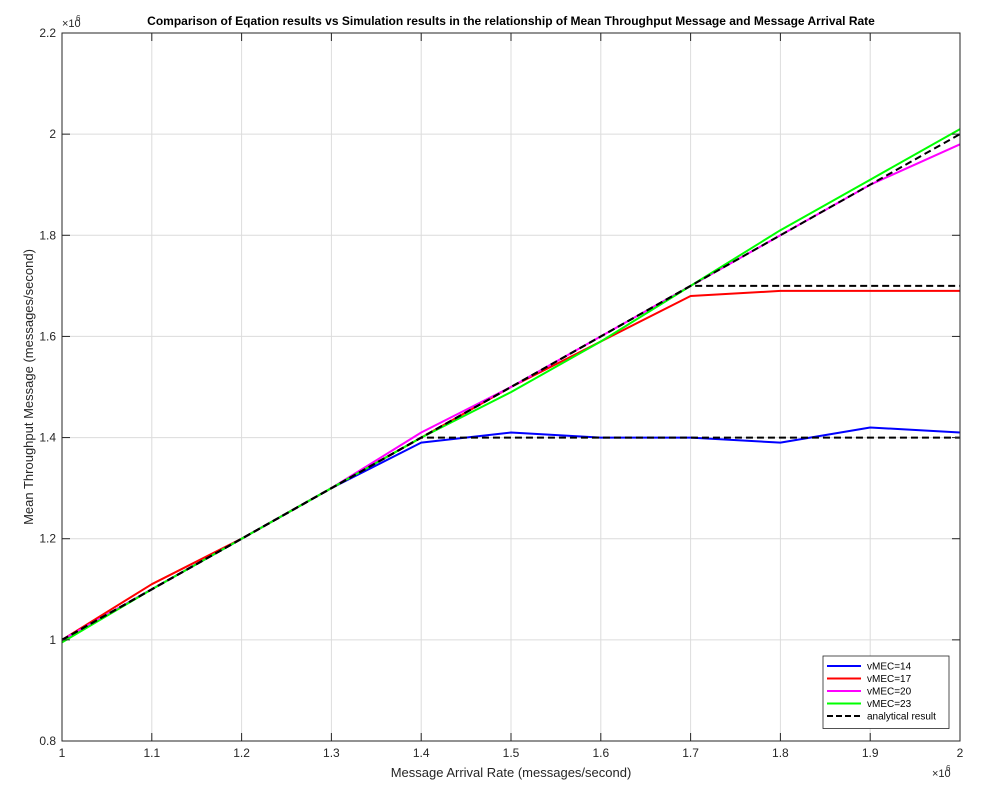  What do you see at coordinates (47, 438) in the screenshot?
I see `y-tick-label: 1.4` at bounding box center [47, 438].